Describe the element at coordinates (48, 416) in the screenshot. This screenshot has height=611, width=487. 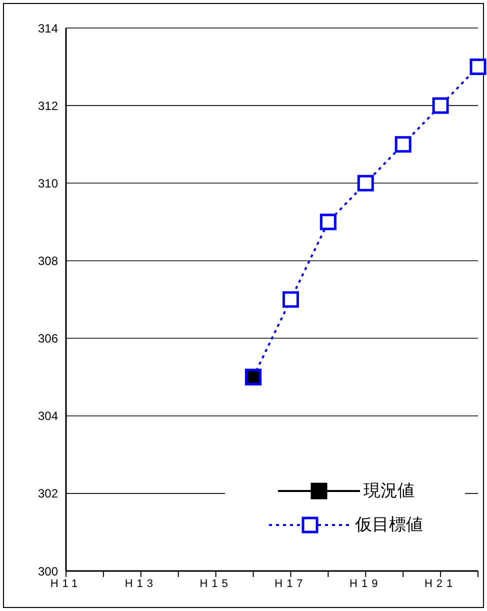
I see `y-tick-label: 304` at that location.